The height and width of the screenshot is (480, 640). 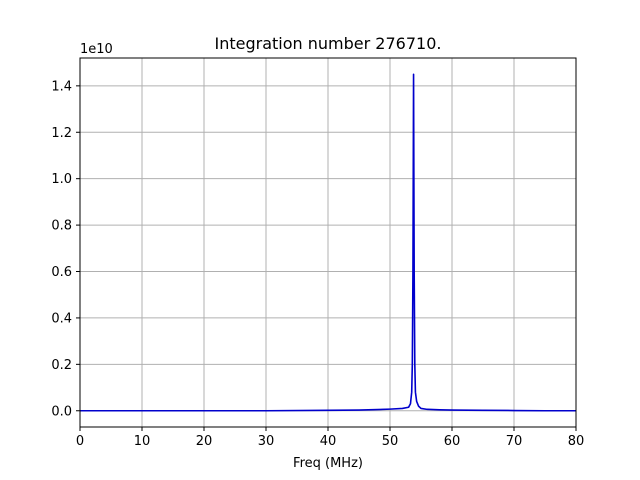 I want to click on y-offset-text: 1e10, so click(x=96, y=49).